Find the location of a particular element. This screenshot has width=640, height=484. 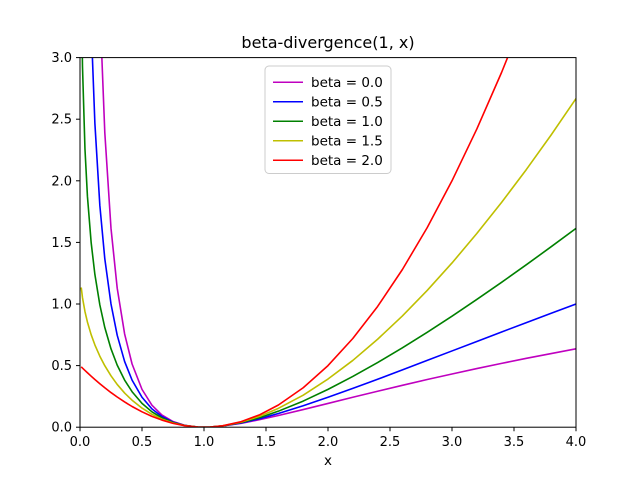

y-tick-label: 0.5 is located at coordinates (61, 366).